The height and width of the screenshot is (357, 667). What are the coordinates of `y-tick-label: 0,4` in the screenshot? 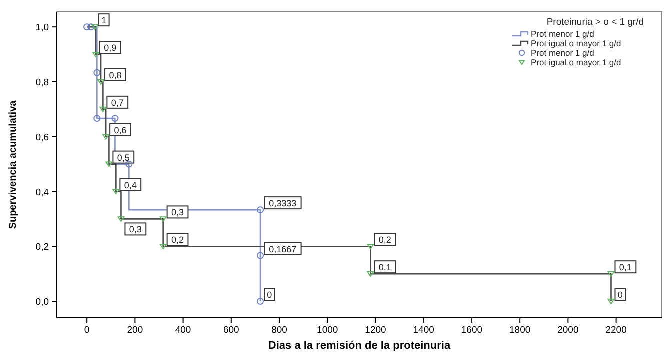 It's located at (42, 192).